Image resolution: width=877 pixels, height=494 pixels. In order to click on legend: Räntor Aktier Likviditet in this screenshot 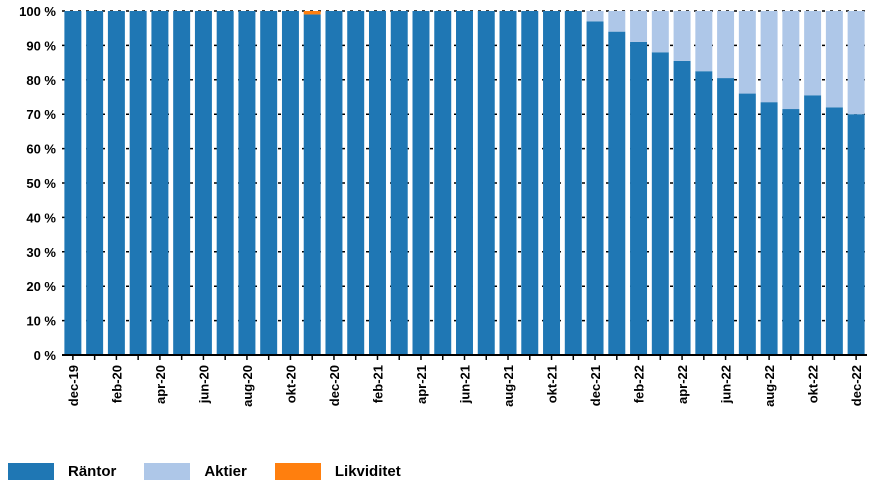, I will do `click(218, 471)`.